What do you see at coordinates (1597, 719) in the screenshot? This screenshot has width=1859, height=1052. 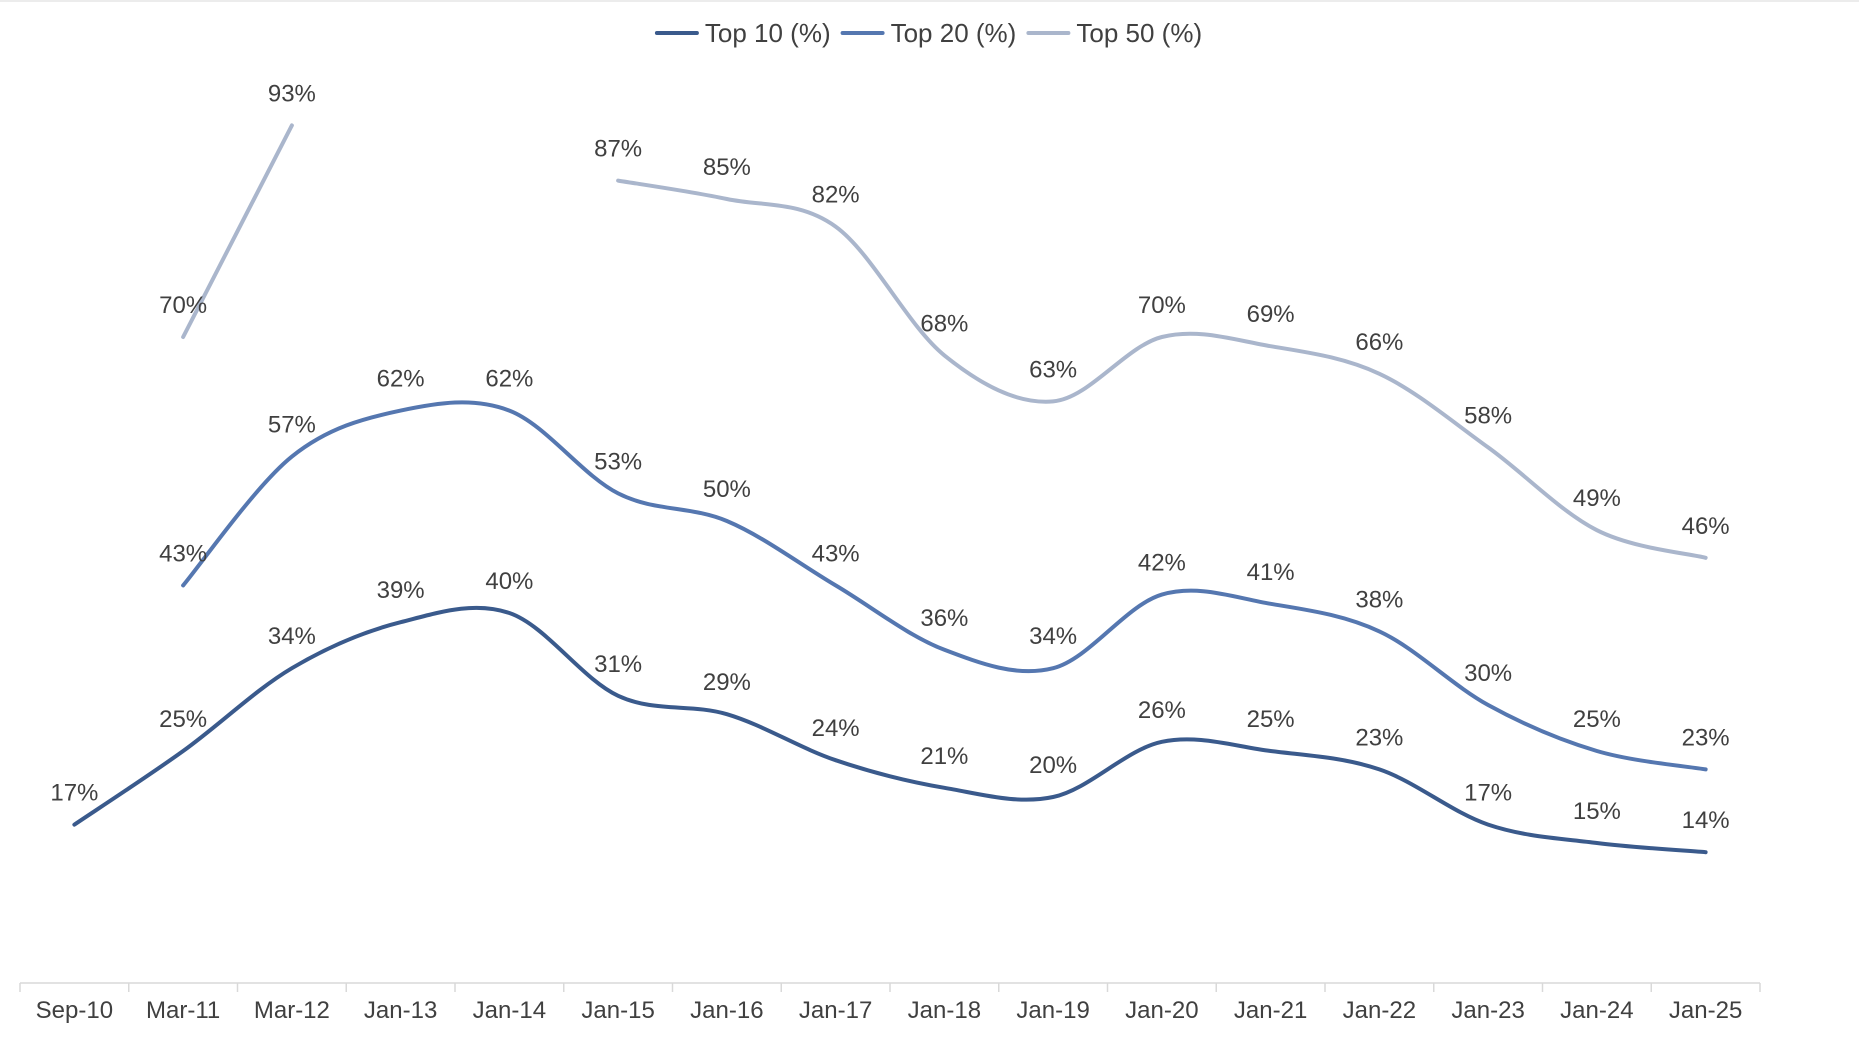 I see `data-label-top-20-jan-24: 25%` at bounding box center [1597, 719].